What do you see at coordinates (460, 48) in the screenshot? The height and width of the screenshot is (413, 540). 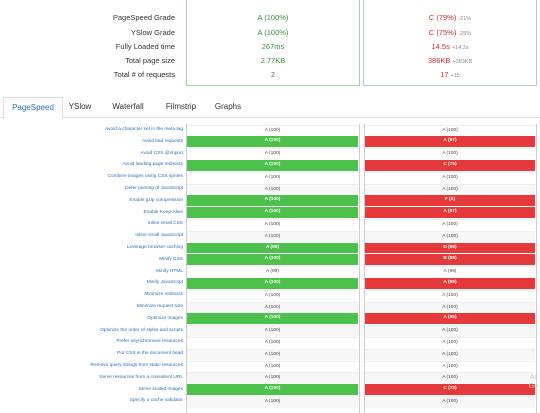 I see `summary-delta: +14.2s` at bounding box center [460, 48].